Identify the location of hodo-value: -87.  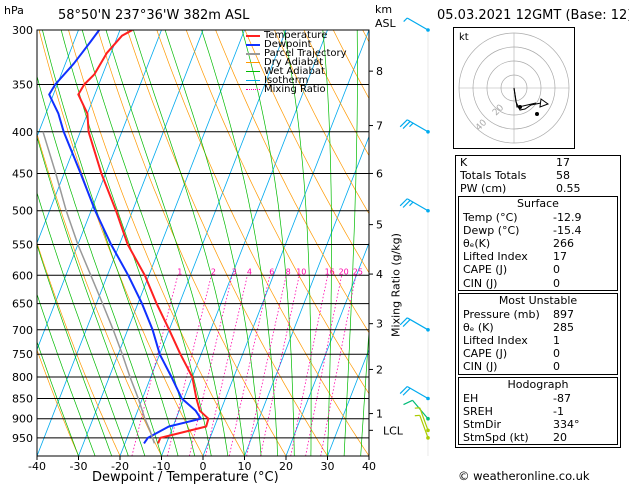
(562, 398).